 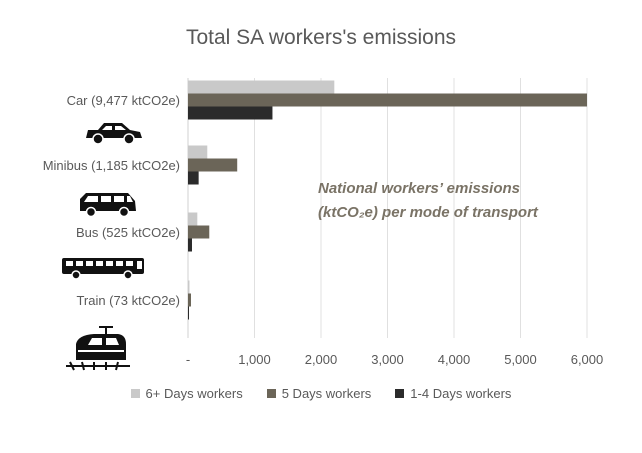 What do you see at coordinates (128, 232) in the screenshot?
I see `category-label: Bus (525 ktCO2e)` at bounding box center [128, 232].